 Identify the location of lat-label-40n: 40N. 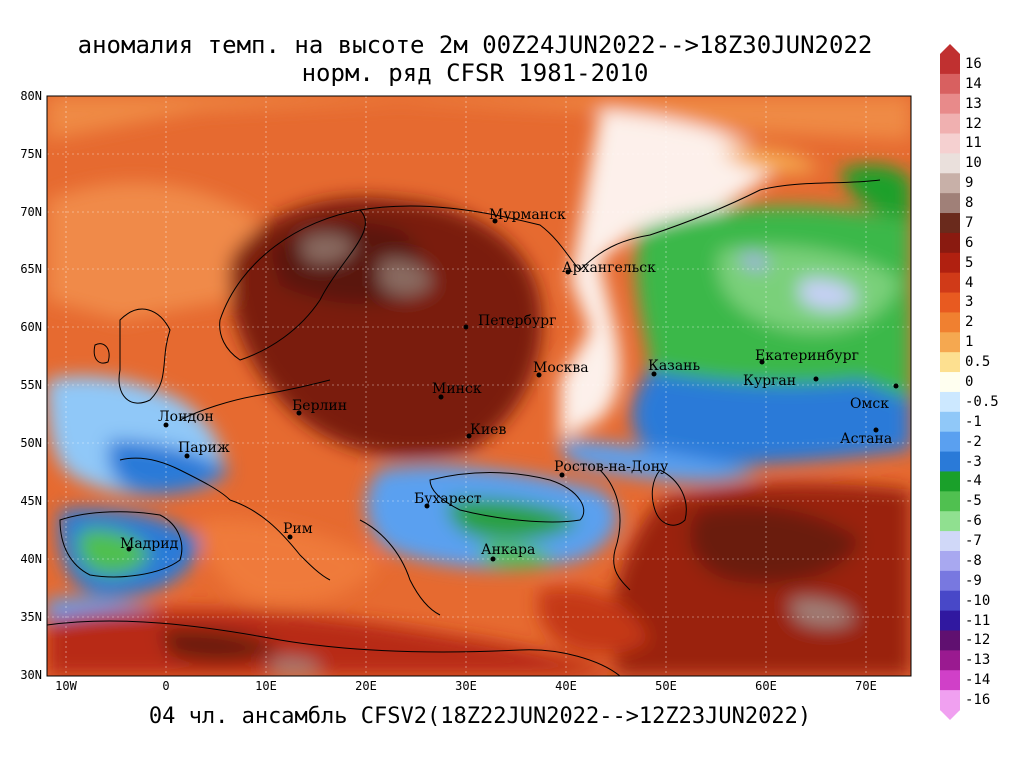
(31, 559).